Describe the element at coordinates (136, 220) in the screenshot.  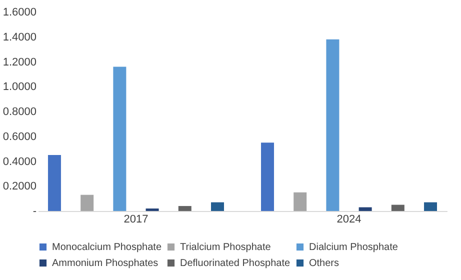
I see `x-tick-label: 2017` at that location.